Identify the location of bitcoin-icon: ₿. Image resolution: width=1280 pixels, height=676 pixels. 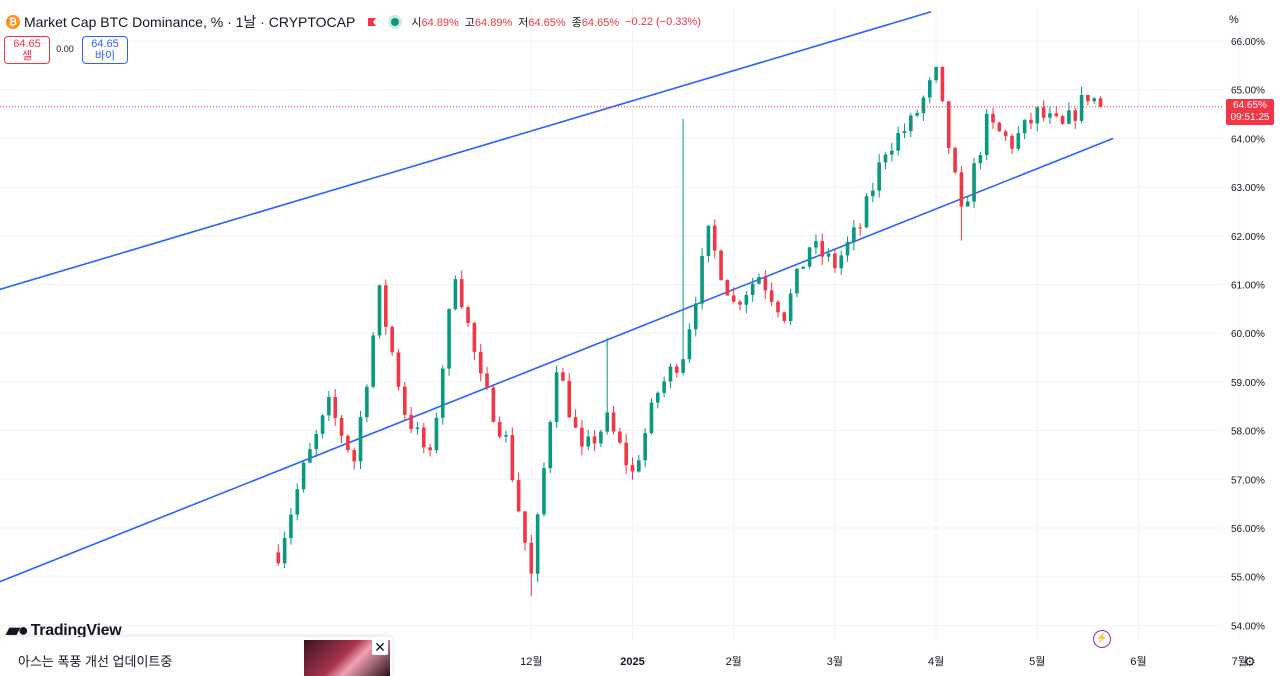
(13, 22).